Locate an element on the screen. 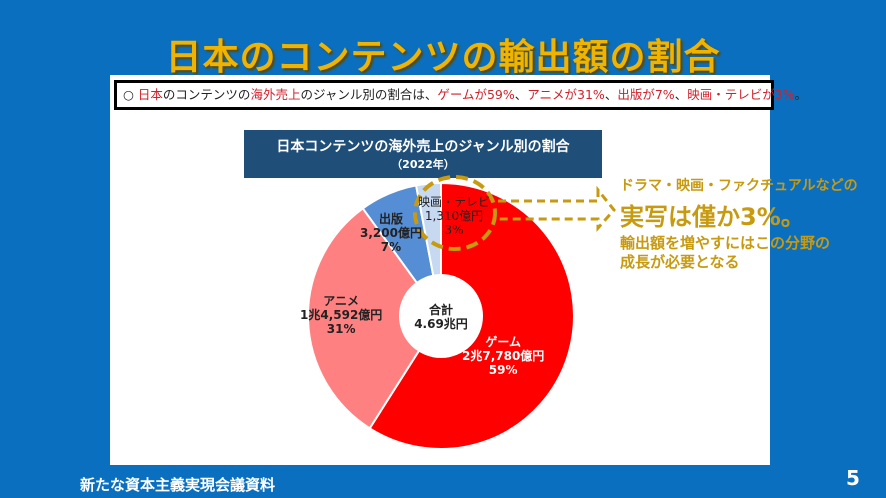 Image resolution: width=886 pixels, height=498 pixels. page-number: 5 is located at coordinates (853, 478).